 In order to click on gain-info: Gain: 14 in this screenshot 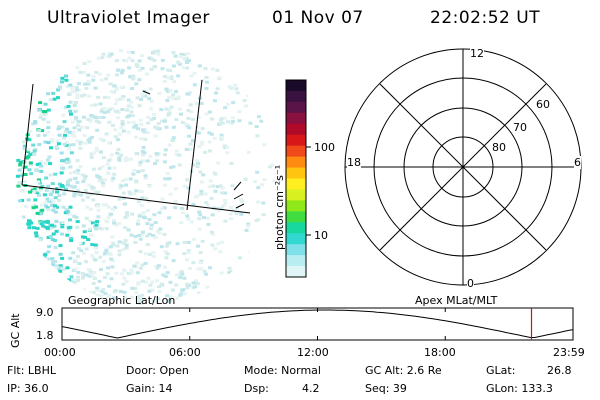, I will do `click(149, 388)`.